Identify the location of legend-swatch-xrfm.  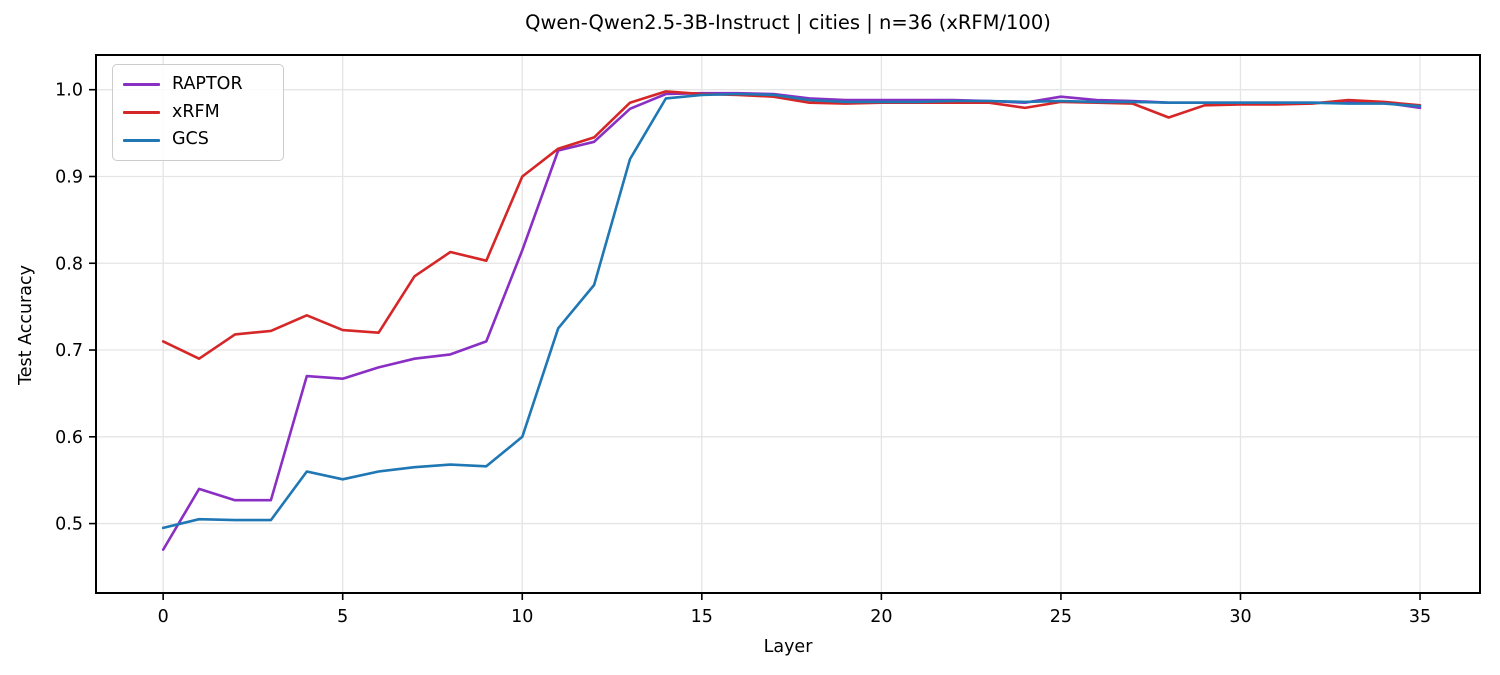
(141, 112).